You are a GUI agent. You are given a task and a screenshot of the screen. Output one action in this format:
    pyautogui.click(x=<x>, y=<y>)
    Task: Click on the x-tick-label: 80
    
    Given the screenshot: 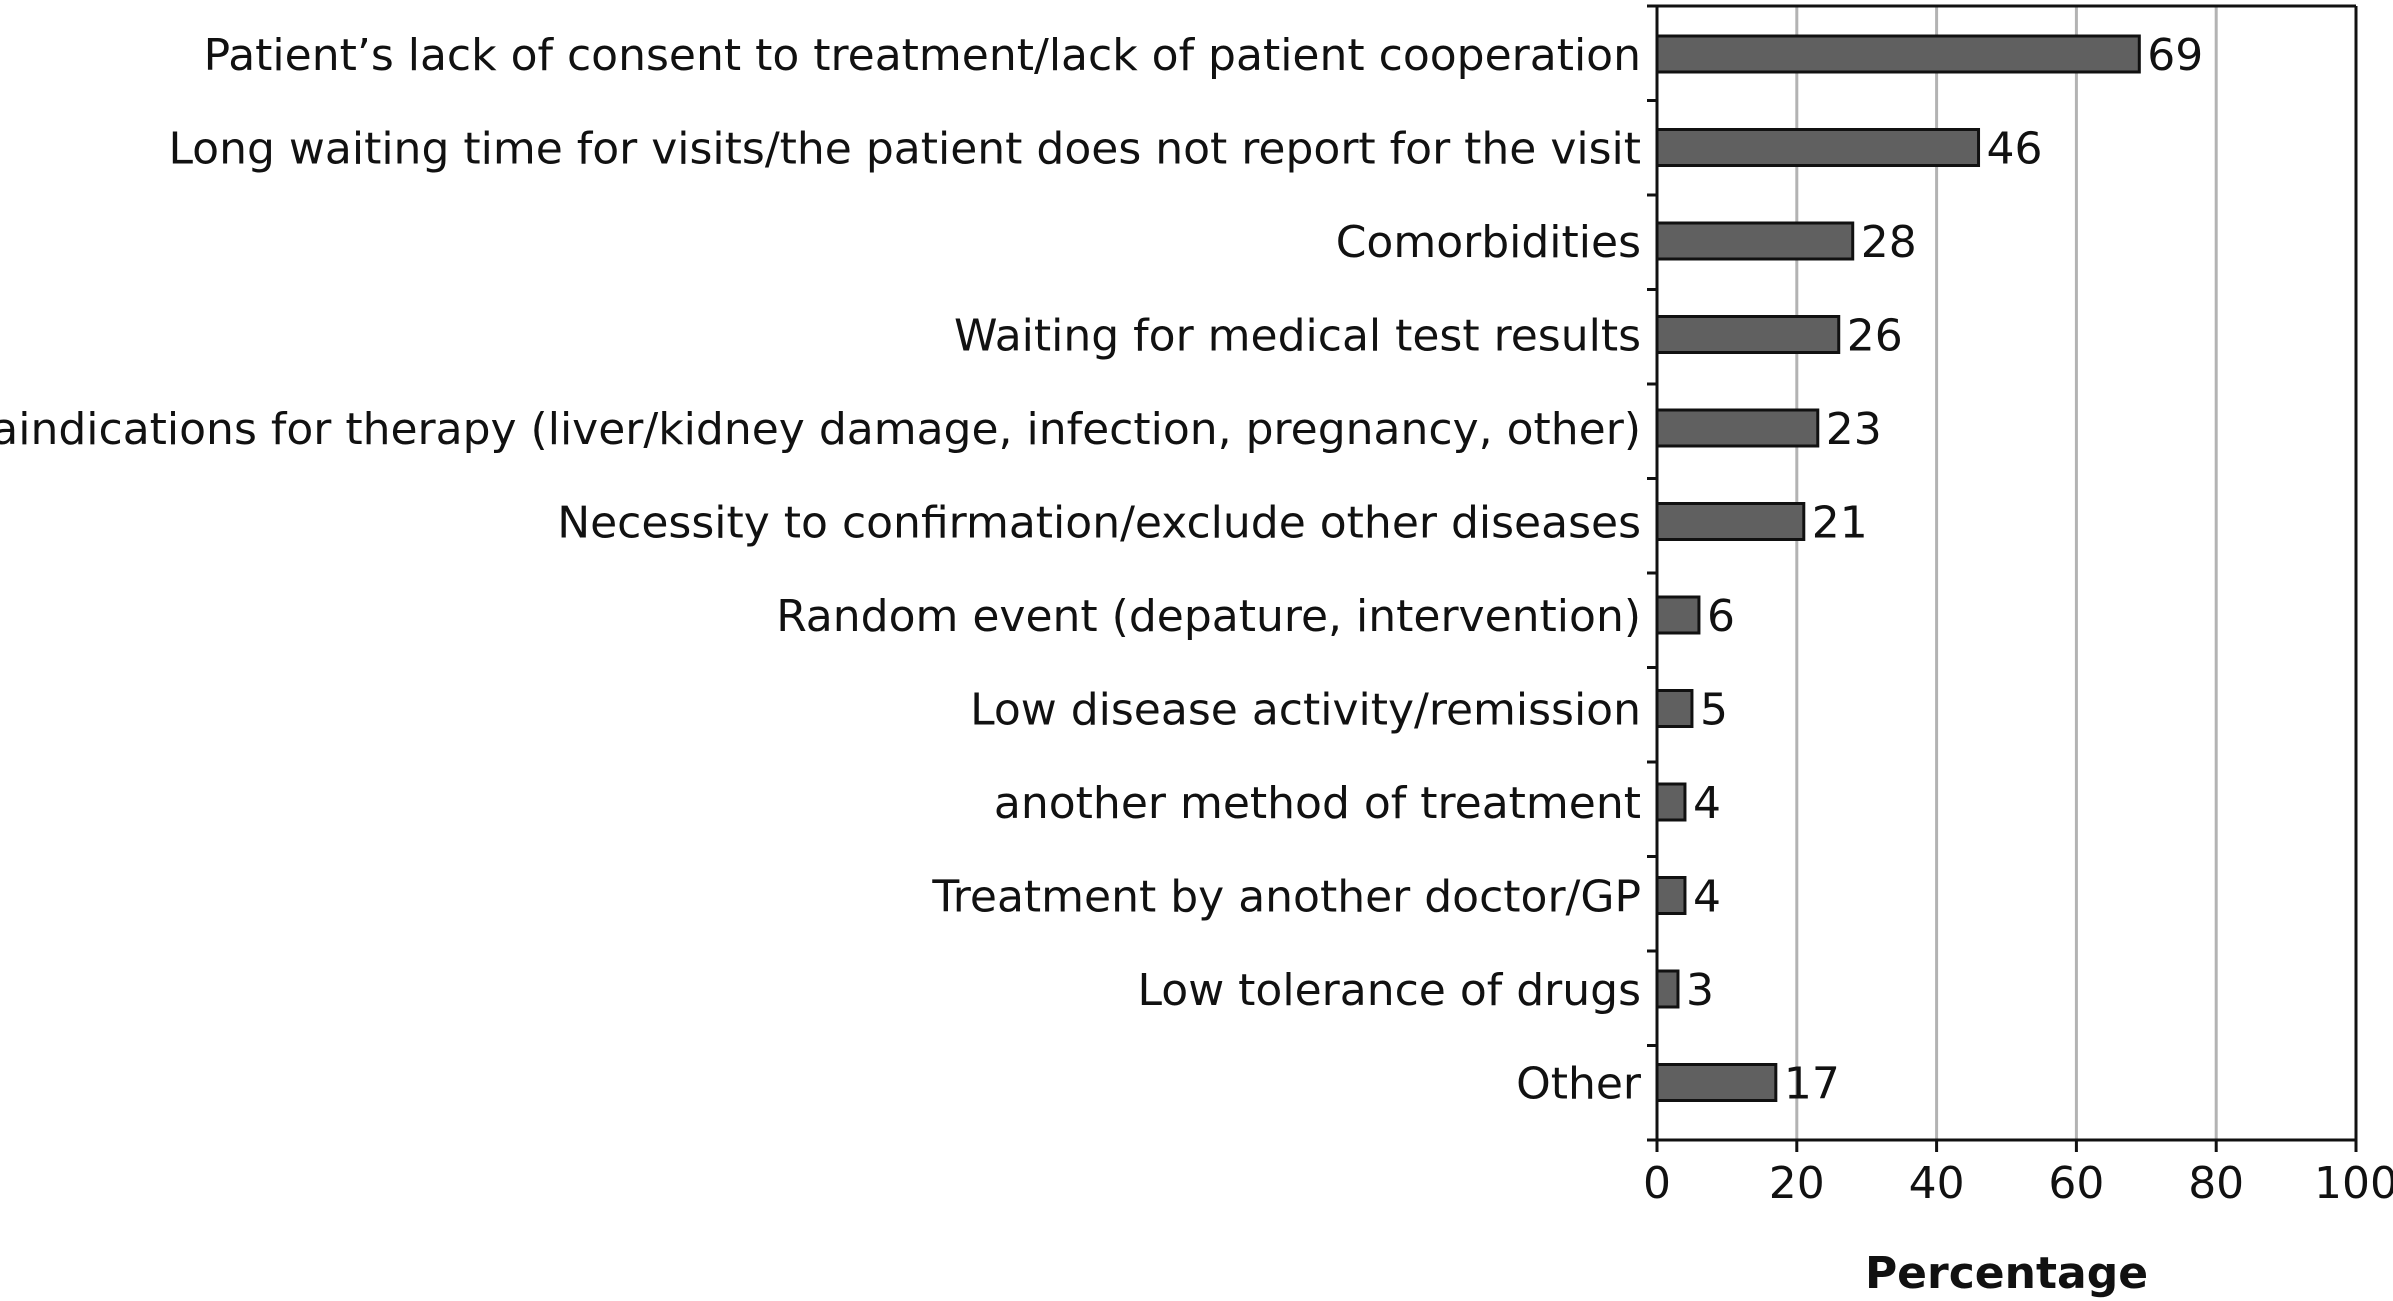 What is the action you would take?
    pyautogui.click(x=2216, y=1183)
    